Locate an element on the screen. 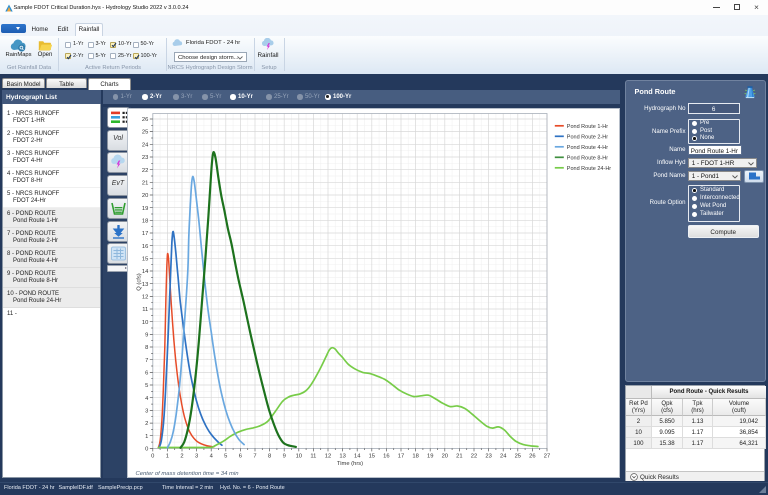  svg-text: Pond Route 1-Hr is located at coordinates (587, 126).